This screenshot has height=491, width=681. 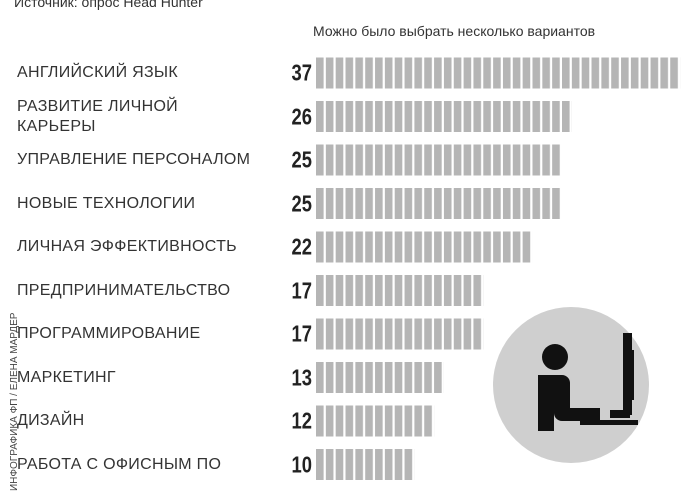 I want to click on value-label: 12, so click(x=301, y=420).